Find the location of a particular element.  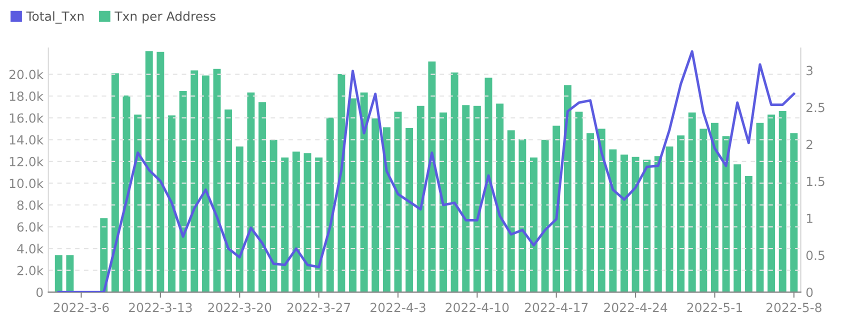

legend-label: Txn per Address is located at coordinates (165, 17).